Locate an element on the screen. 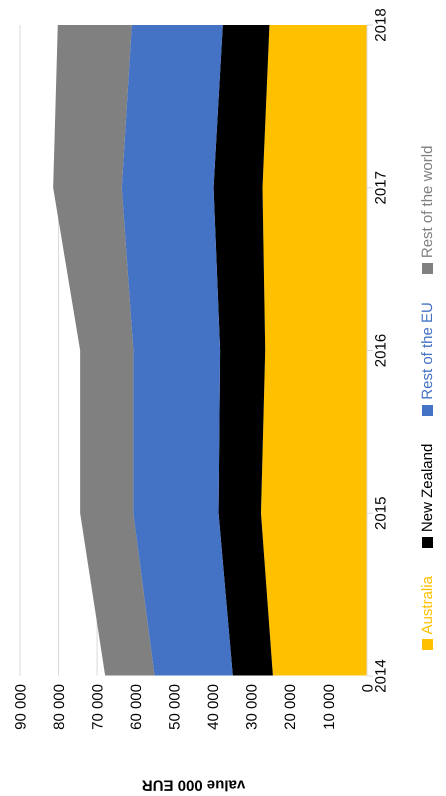 The height and width of the screenshot is (796, 446). y-tick-label: 2015 is located at coordinates (381, 513).